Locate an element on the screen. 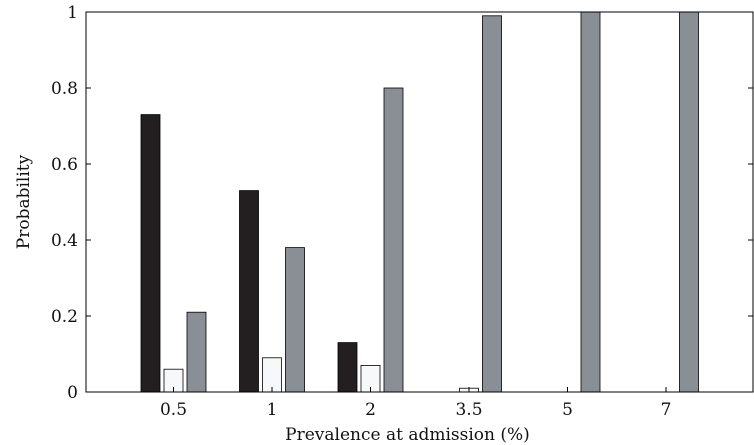 Image resolution: width=754 pixels, height=445 pixels. bar-0.5-s3 is located at coordinates (196, 352).